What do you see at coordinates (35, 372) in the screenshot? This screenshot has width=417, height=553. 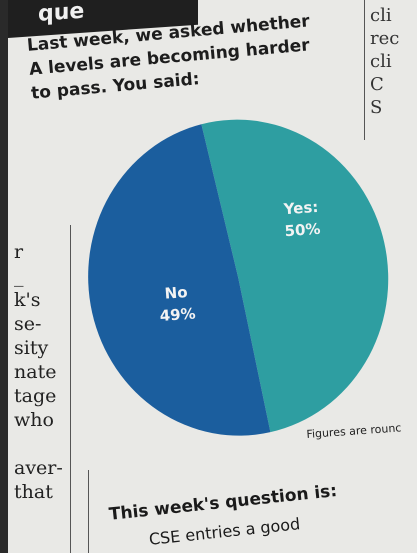 I see `left-column-line: nate` at bounding box center [35, 372].